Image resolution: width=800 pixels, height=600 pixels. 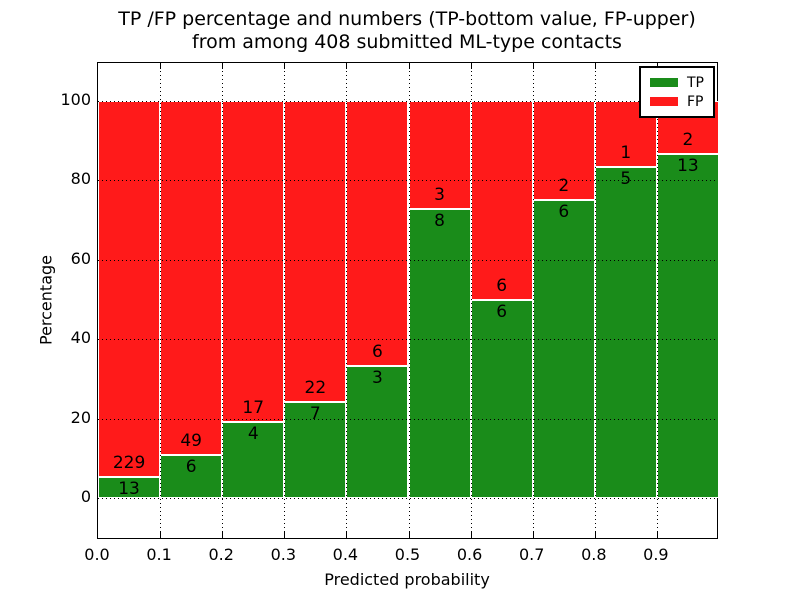 I want to click on tp-count-label: 7, so click(x=315, y=414).